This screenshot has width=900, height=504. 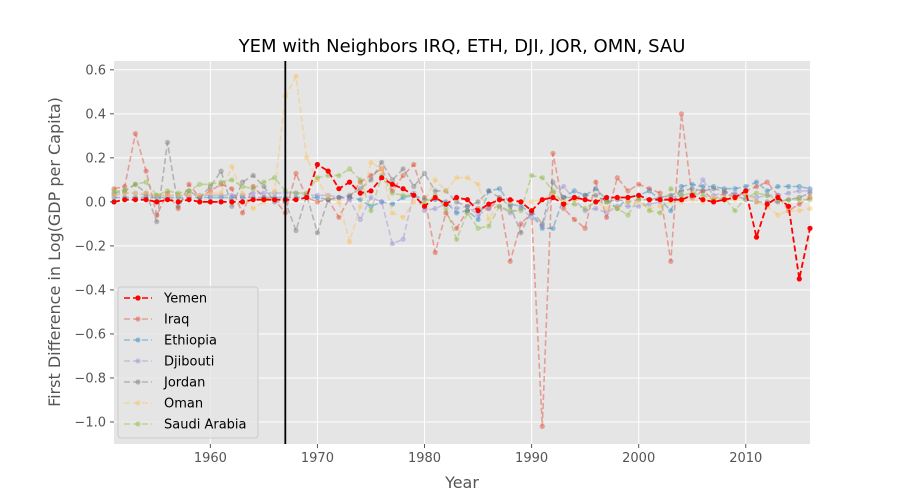 What do you see at coordinates (189, 362) in the screenshot?
I see `legend-label: Djibouti` at bounding box center [189, 362].